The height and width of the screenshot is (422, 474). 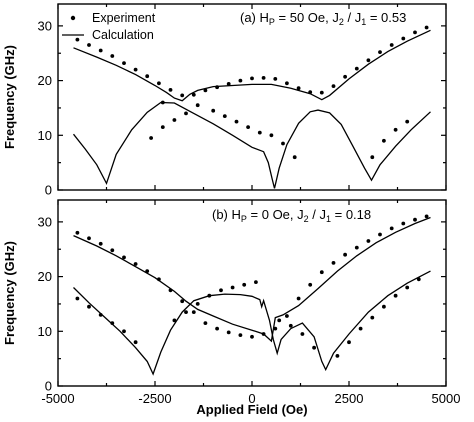 I want to click on legend: Experiment Calculation, so click(x=109, y=26).